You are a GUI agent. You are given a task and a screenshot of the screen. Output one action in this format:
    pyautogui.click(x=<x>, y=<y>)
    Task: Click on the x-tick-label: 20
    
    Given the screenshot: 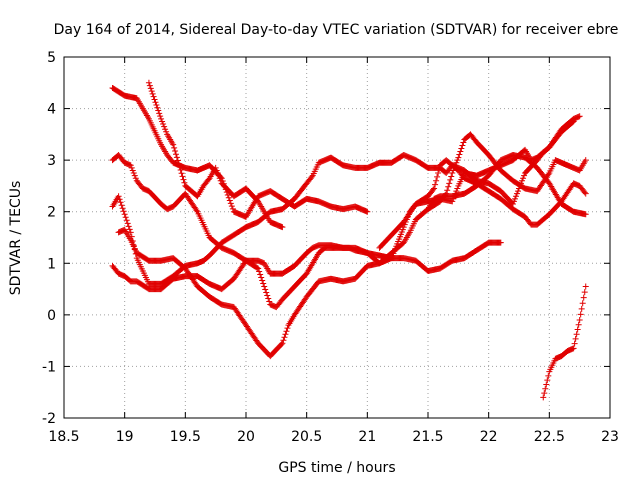 What is the action you would take?
    pyautogui.click(x=246, y=437)
    